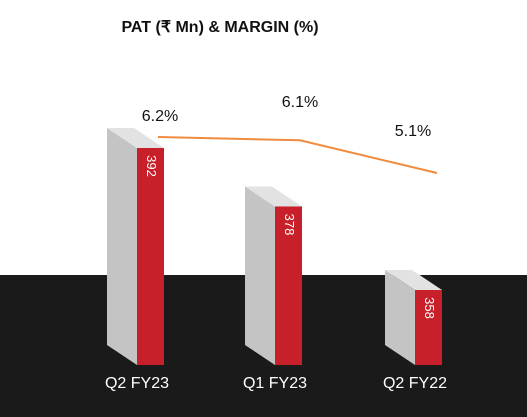  Describe the element at coordinates (137, 383) in the screenshot. I see `x-tick-label: Q2 FY23` at that location.